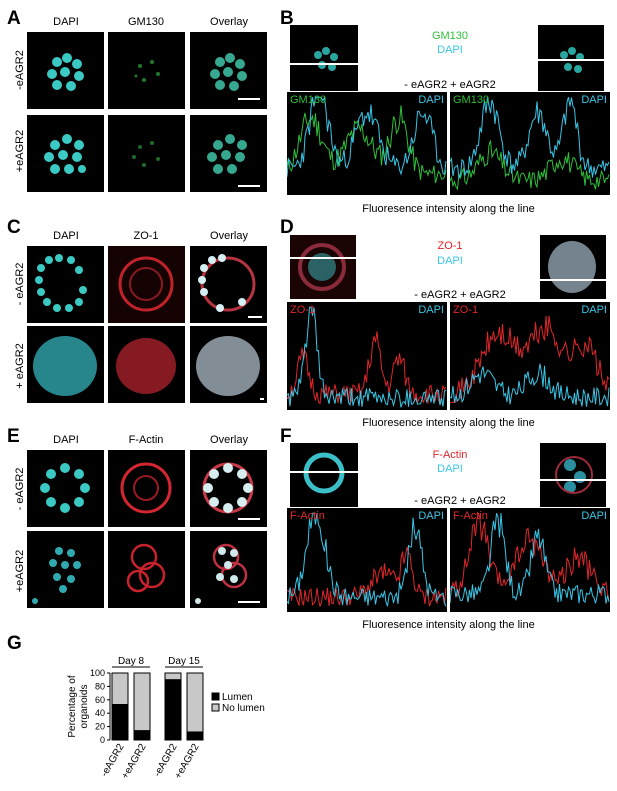 The width and height of the screenshot is (617, 791). Describe the element at coordinates (72, 706) in the screenshot. I see `y-axis-label: Percentage of` at that location.